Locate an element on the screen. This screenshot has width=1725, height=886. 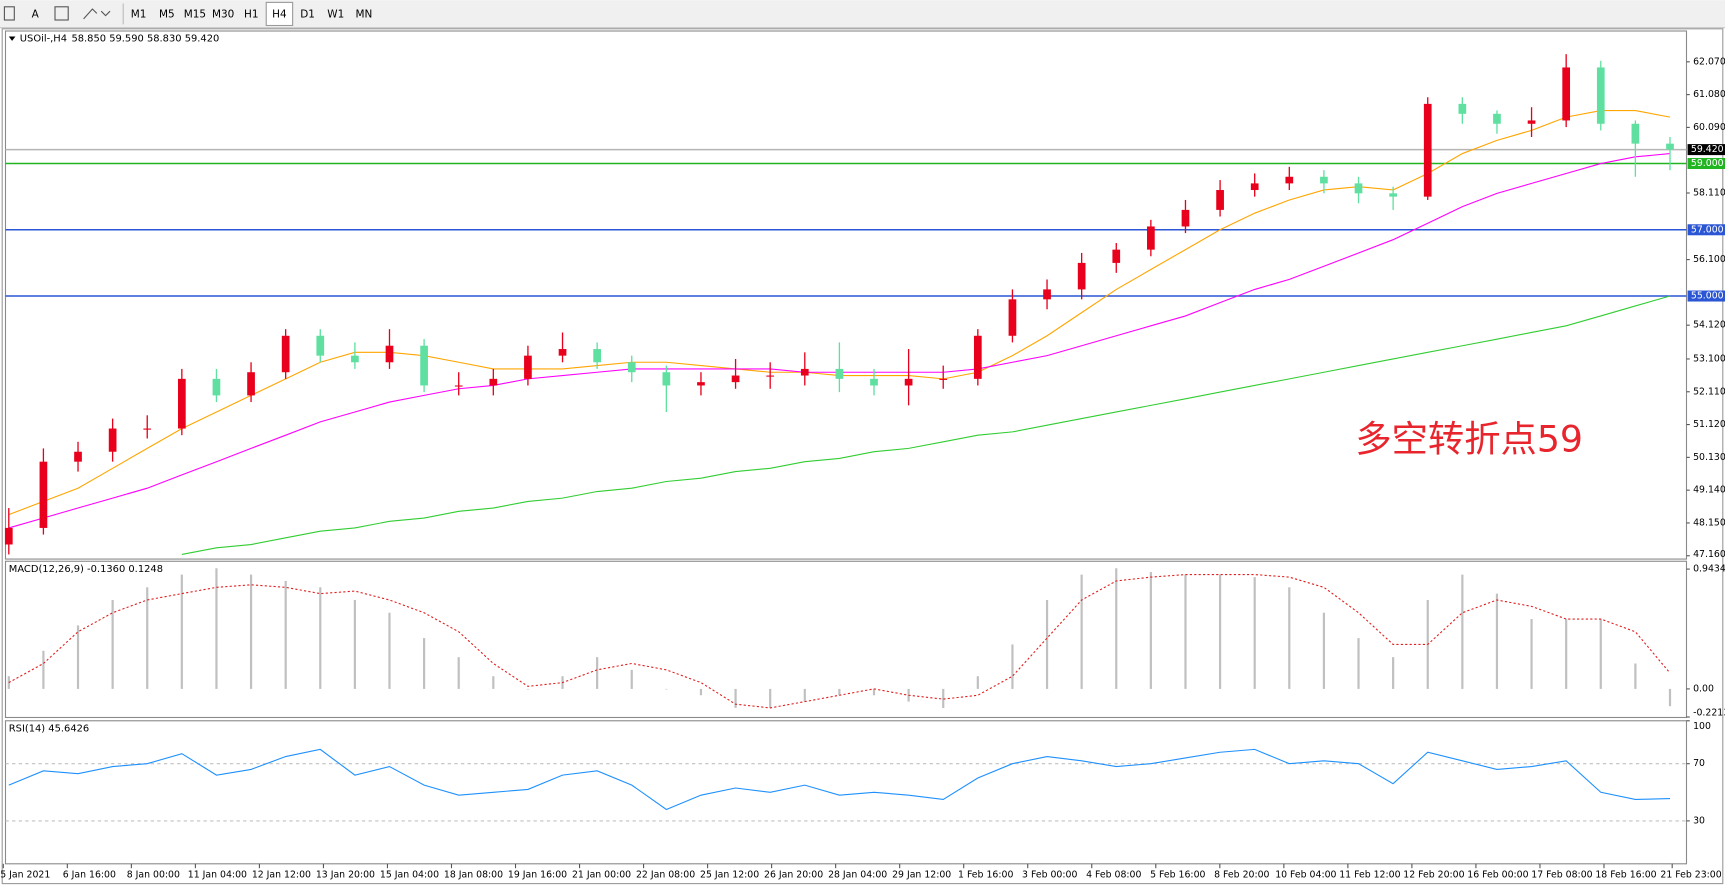
timeframe-button: D1 is located at coordinates (307, 15).